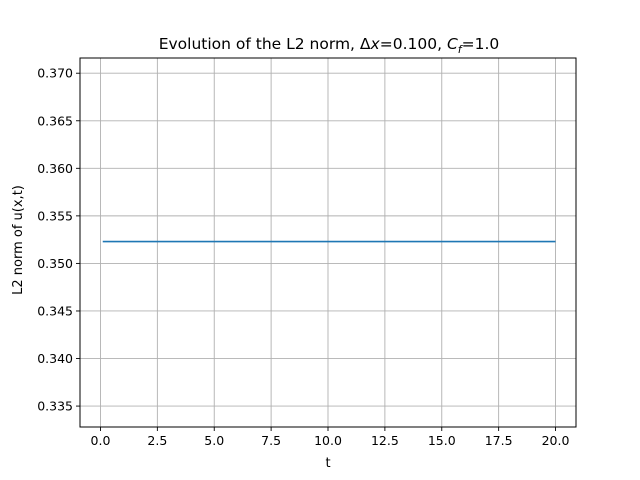  What do you see at coordinates (375, 44) in the screenshot?
I see `title-x-var: x` at bounding box center [375, 44].